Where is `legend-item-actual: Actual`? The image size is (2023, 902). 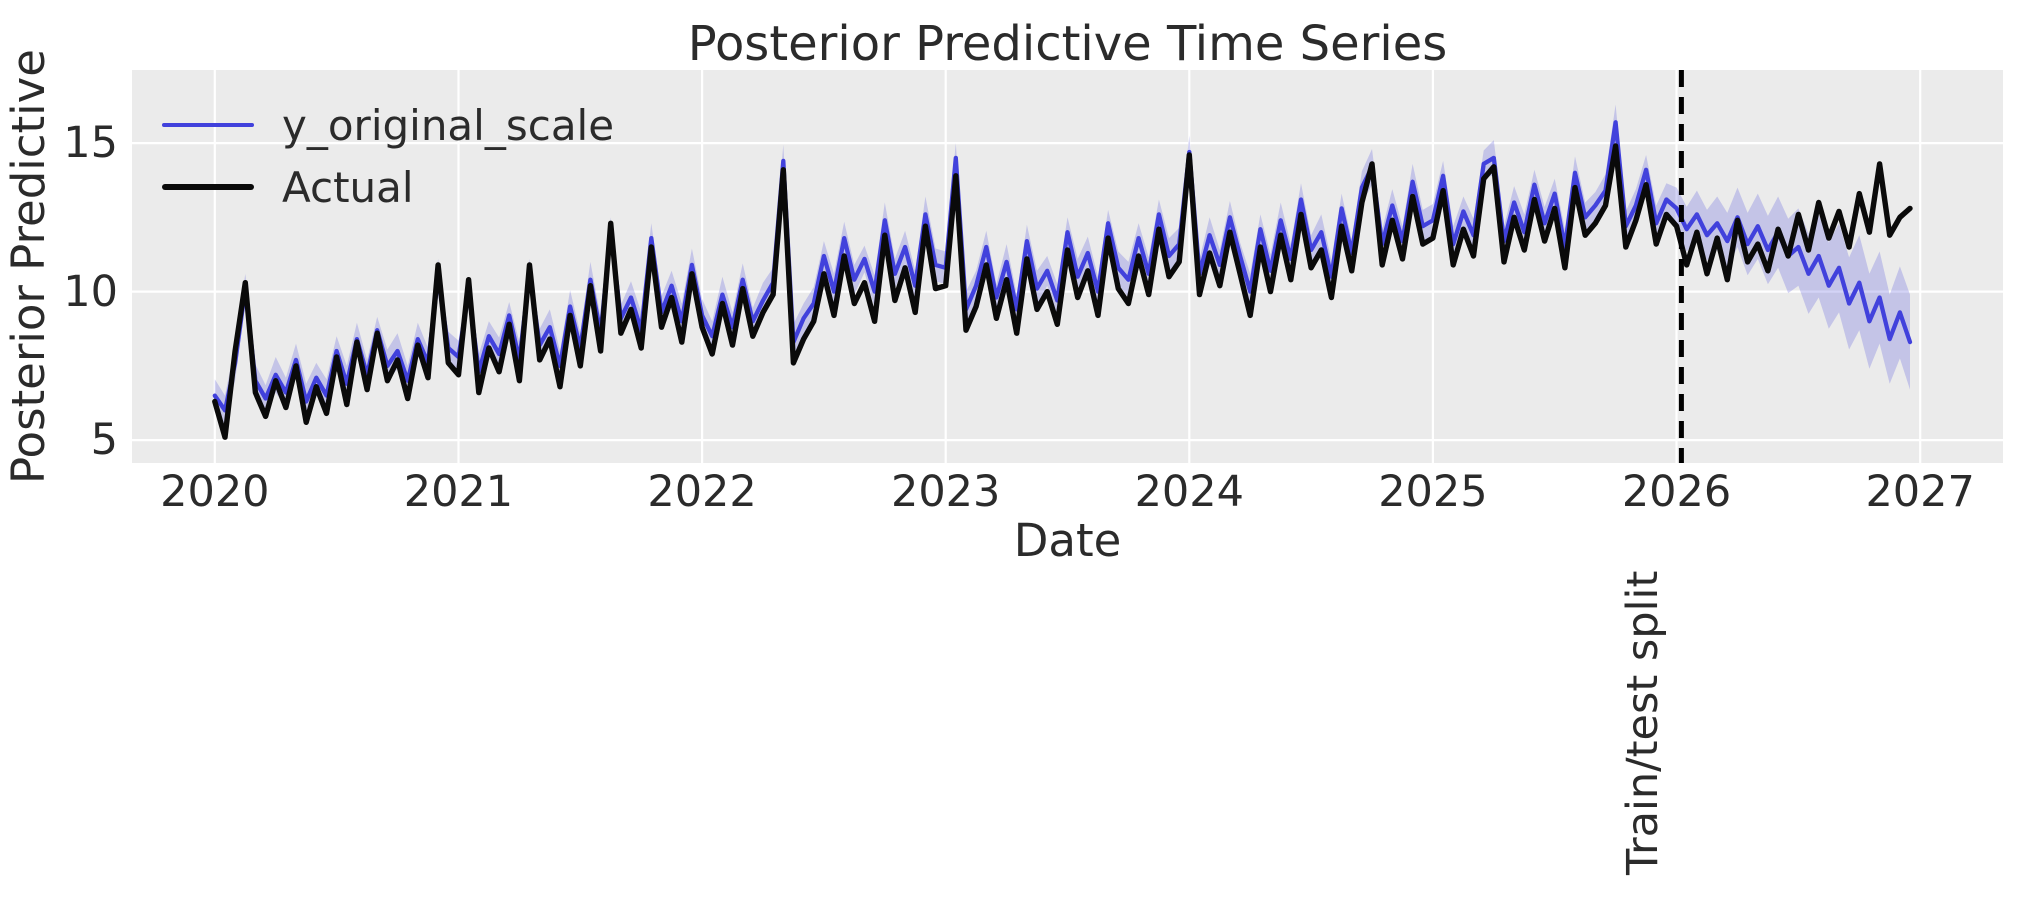
legend-item-actual: Actual is located at coordinates (388, 187).